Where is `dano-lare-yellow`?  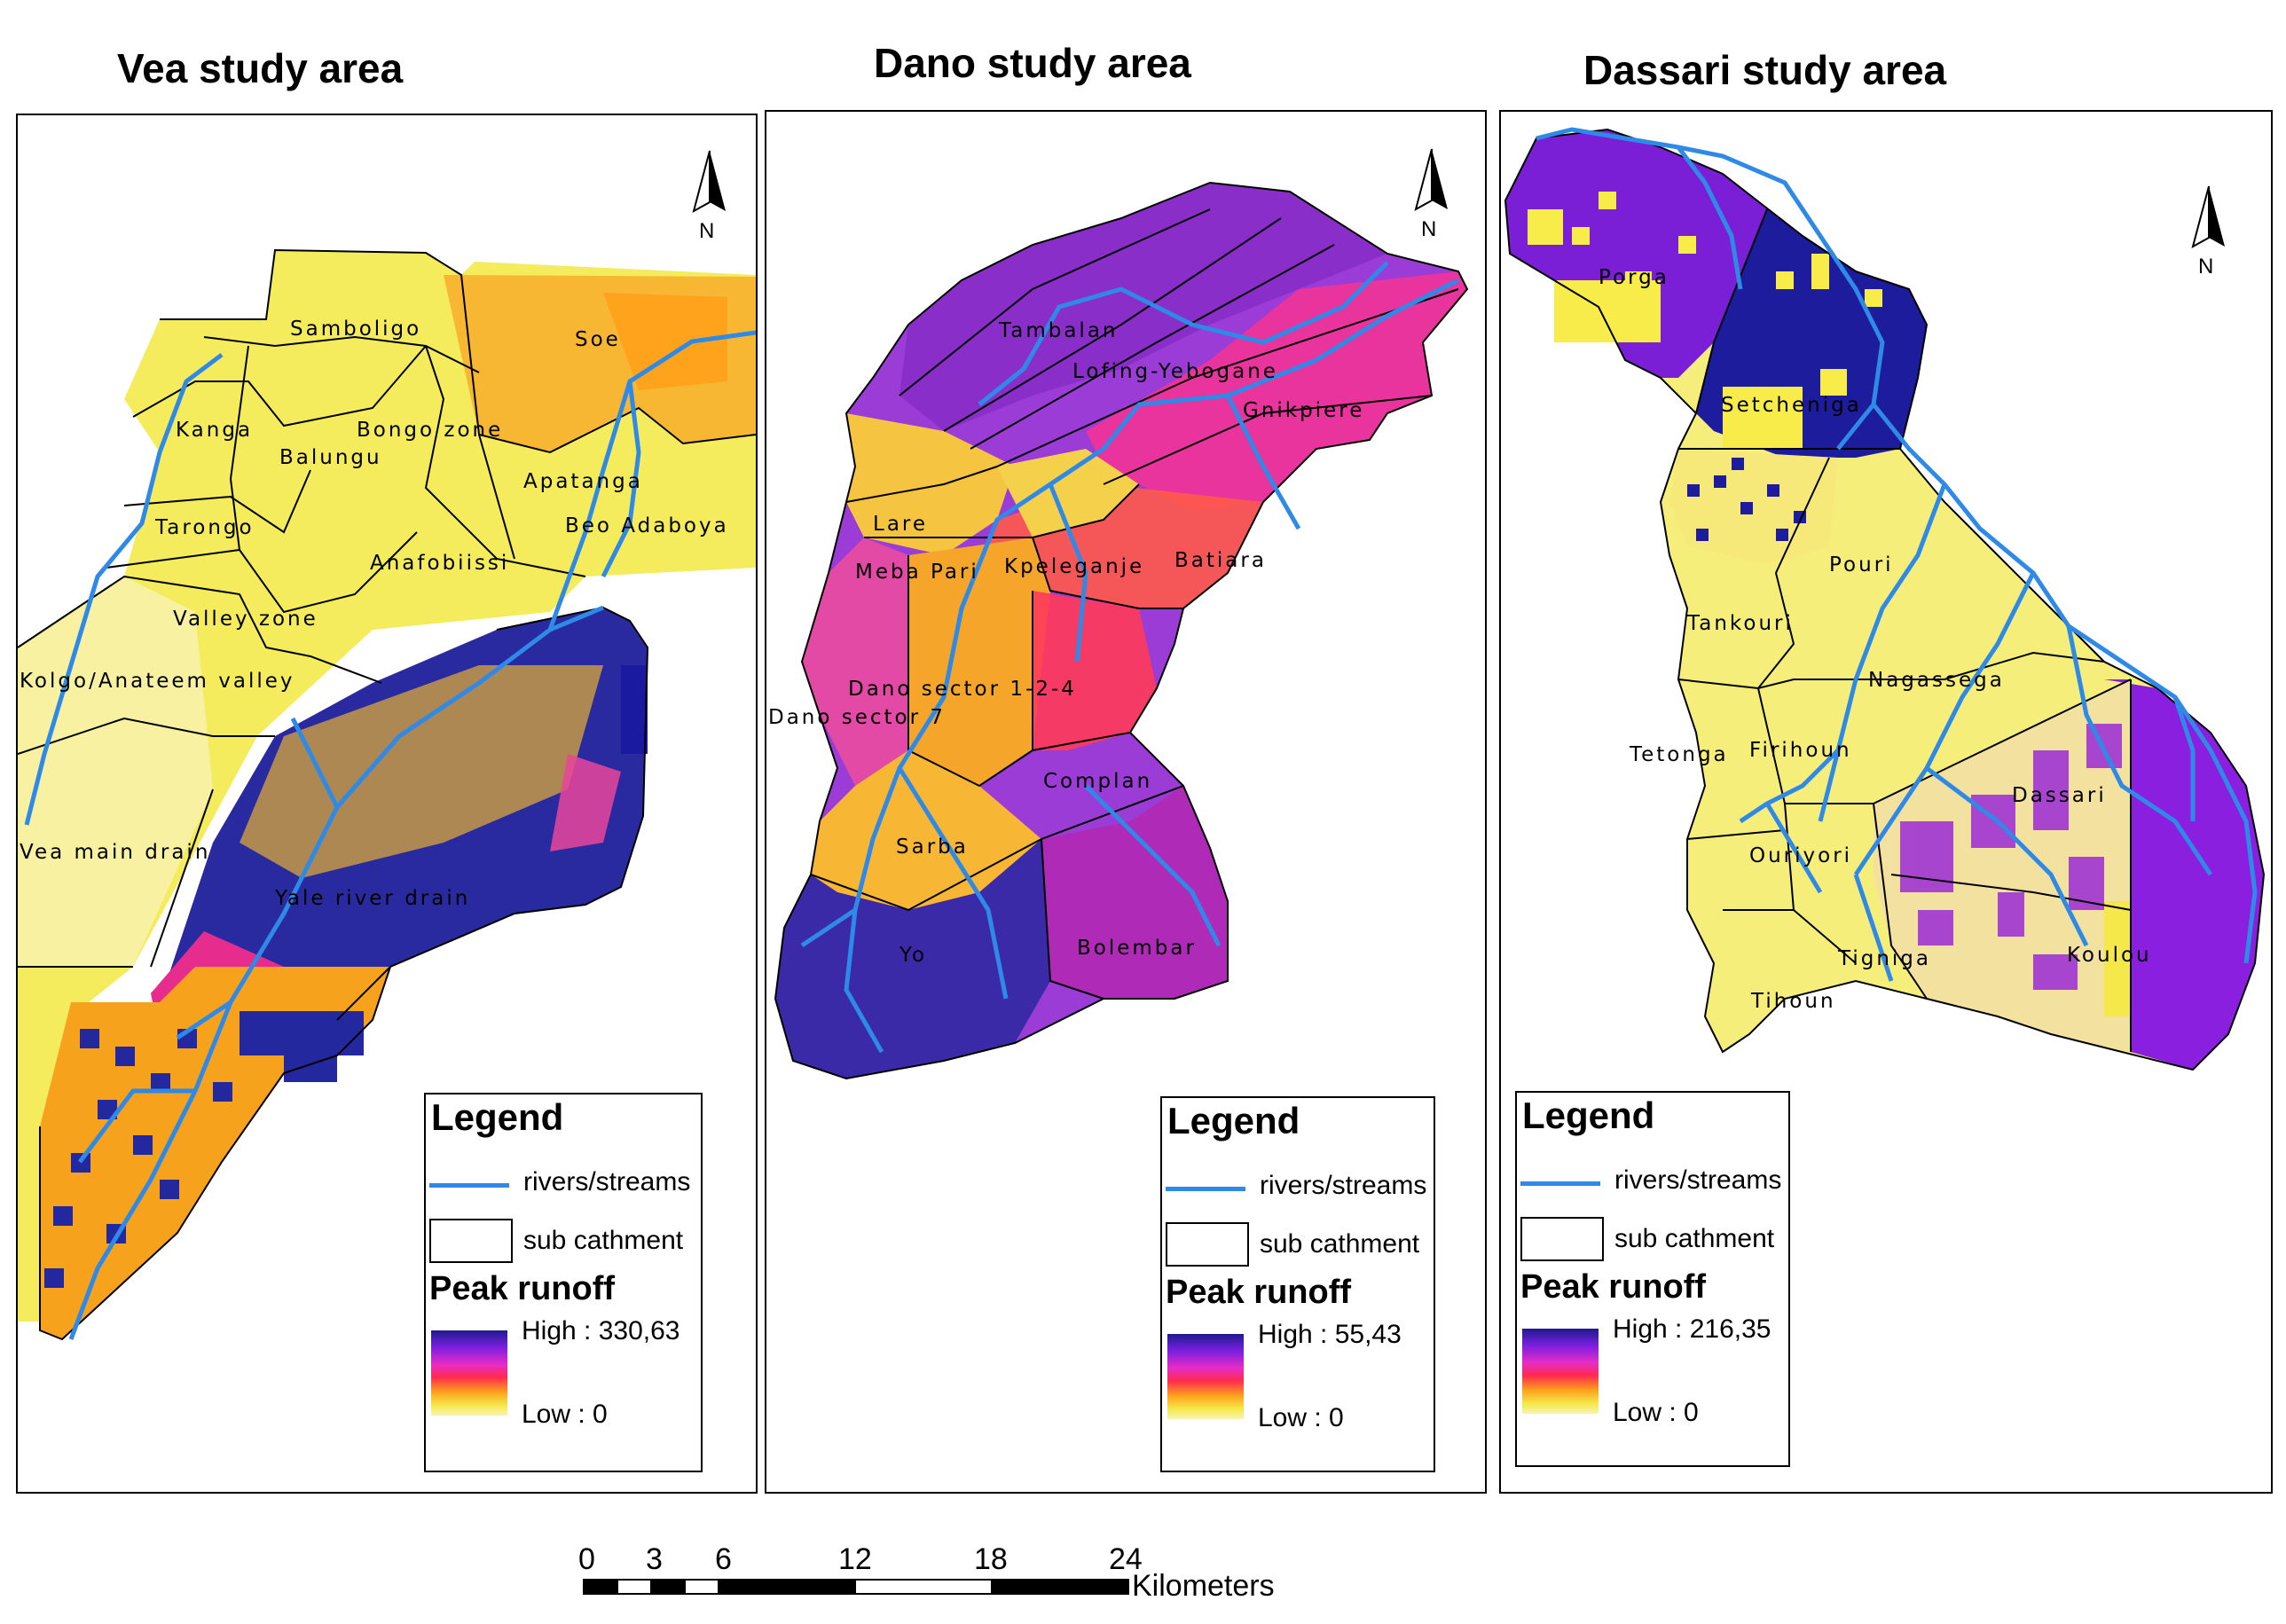
dano-lare-yellow is located at coordinates (930, 484).